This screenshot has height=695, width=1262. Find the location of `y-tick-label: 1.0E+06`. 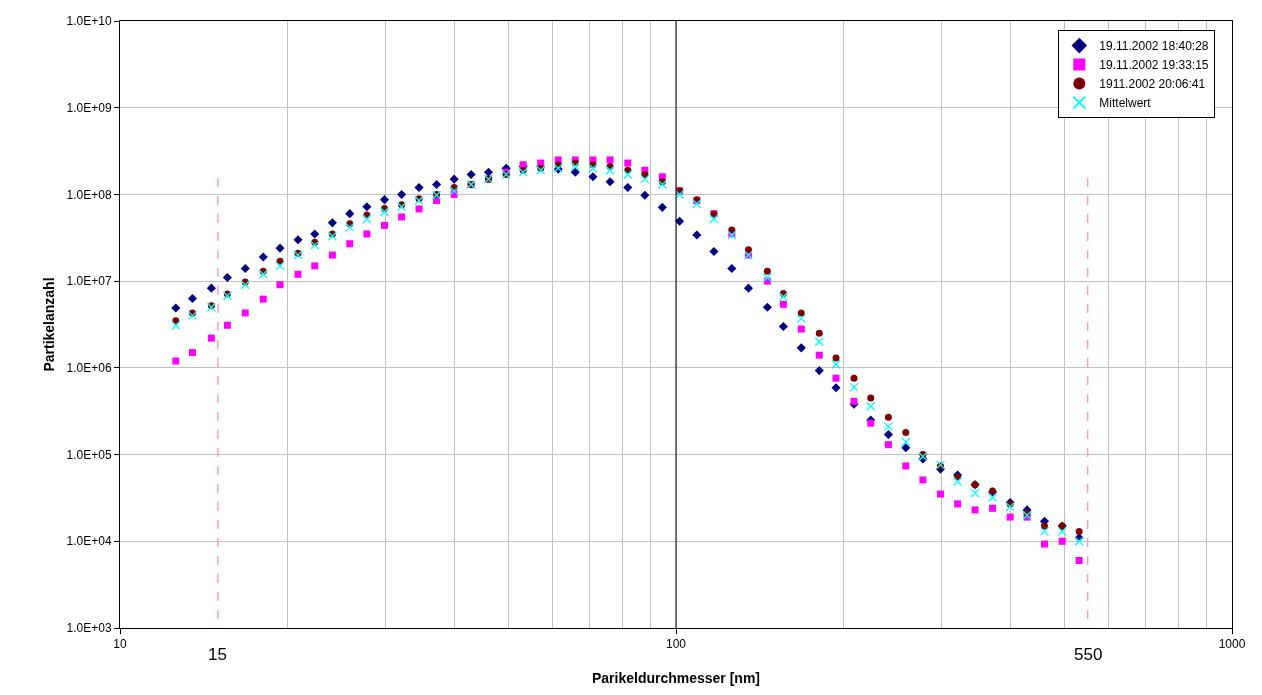

y-tick-label: 1.0E+06 is located at coordinates (89, 368).